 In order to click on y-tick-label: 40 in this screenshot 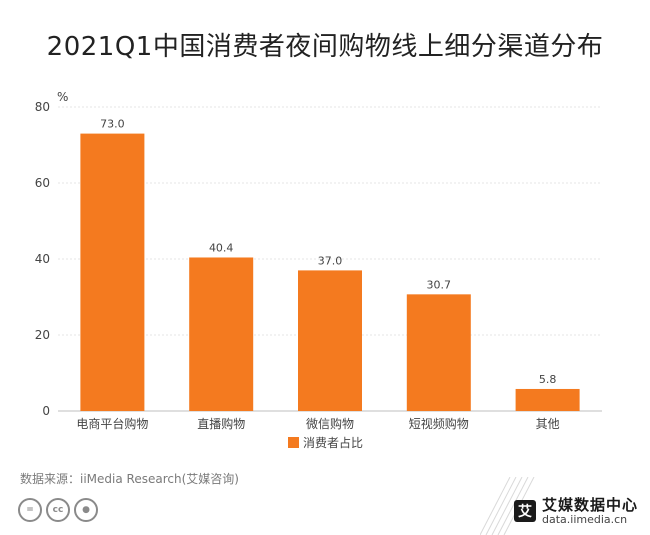, I will do `click(42, 259)`.